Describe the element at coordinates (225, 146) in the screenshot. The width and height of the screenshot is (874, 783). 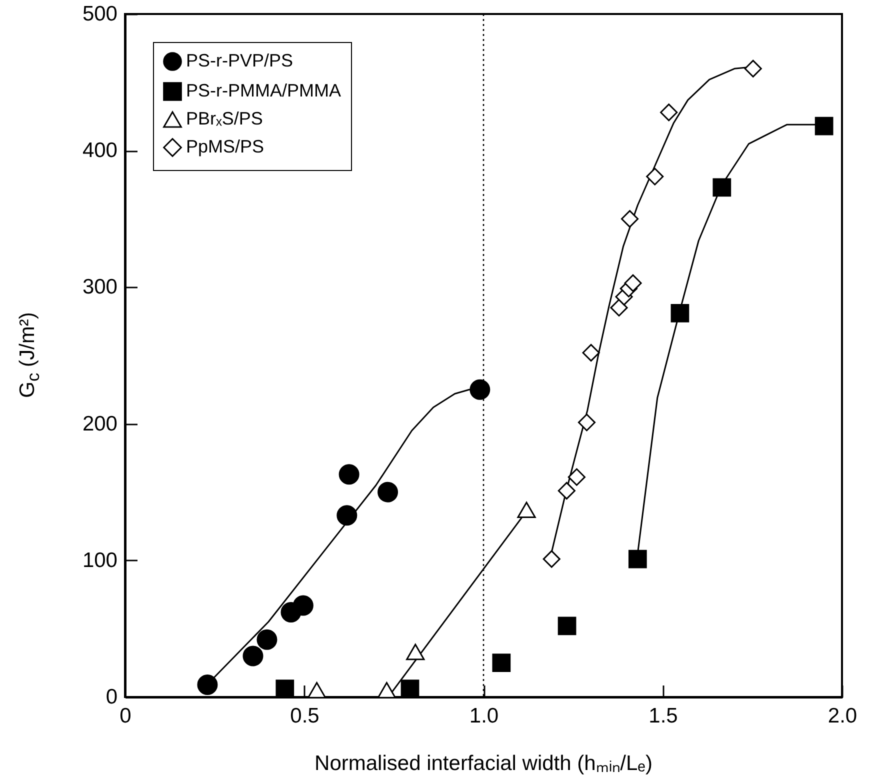
I see `legend-label: PpMS/PS` at that location.